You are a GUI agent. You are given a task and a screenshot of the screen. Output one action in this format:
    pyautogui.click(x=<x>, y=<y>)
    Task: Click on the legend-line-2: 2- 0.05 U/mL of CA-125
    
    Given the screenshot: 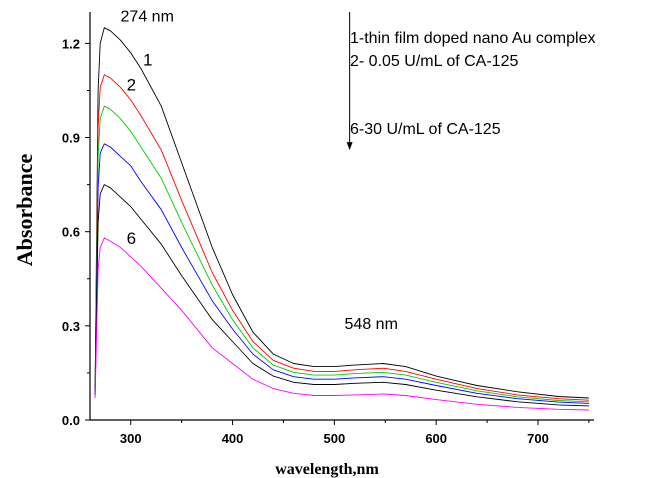 What is the action you would take?
    pyautogui.click(x=434, y=61)
    